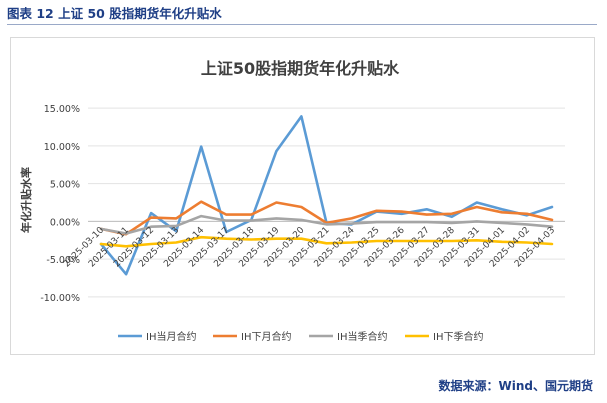 The height and width of the screenshot is (403, 607). I want to click on legend-label: IH当月合约, so click(171, 336).